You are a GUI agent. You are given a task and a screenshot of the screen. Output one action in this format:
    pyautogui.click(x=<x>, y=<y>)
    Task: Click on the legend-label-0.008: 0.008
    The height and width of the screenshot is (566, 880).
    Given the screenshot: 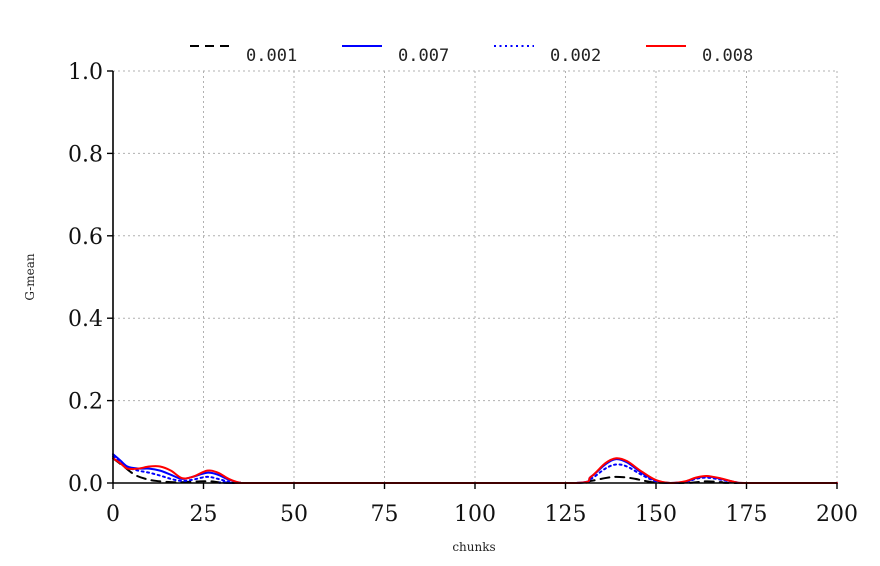 What is the action you would take?
    pyautogui.click(x=727, y=56)
    